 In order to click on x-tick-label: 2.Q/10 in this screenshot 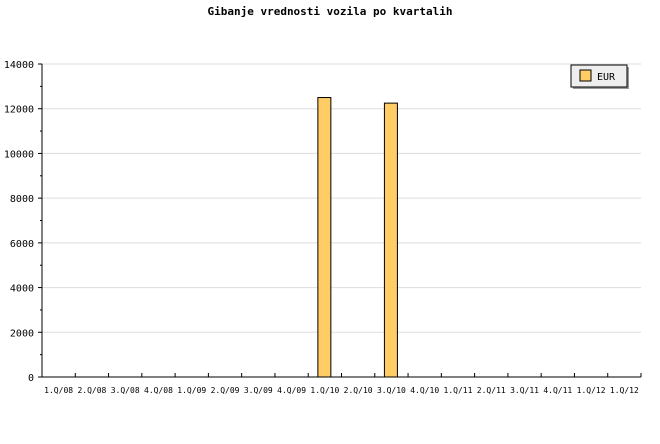, I will do `click(358, 390)`.